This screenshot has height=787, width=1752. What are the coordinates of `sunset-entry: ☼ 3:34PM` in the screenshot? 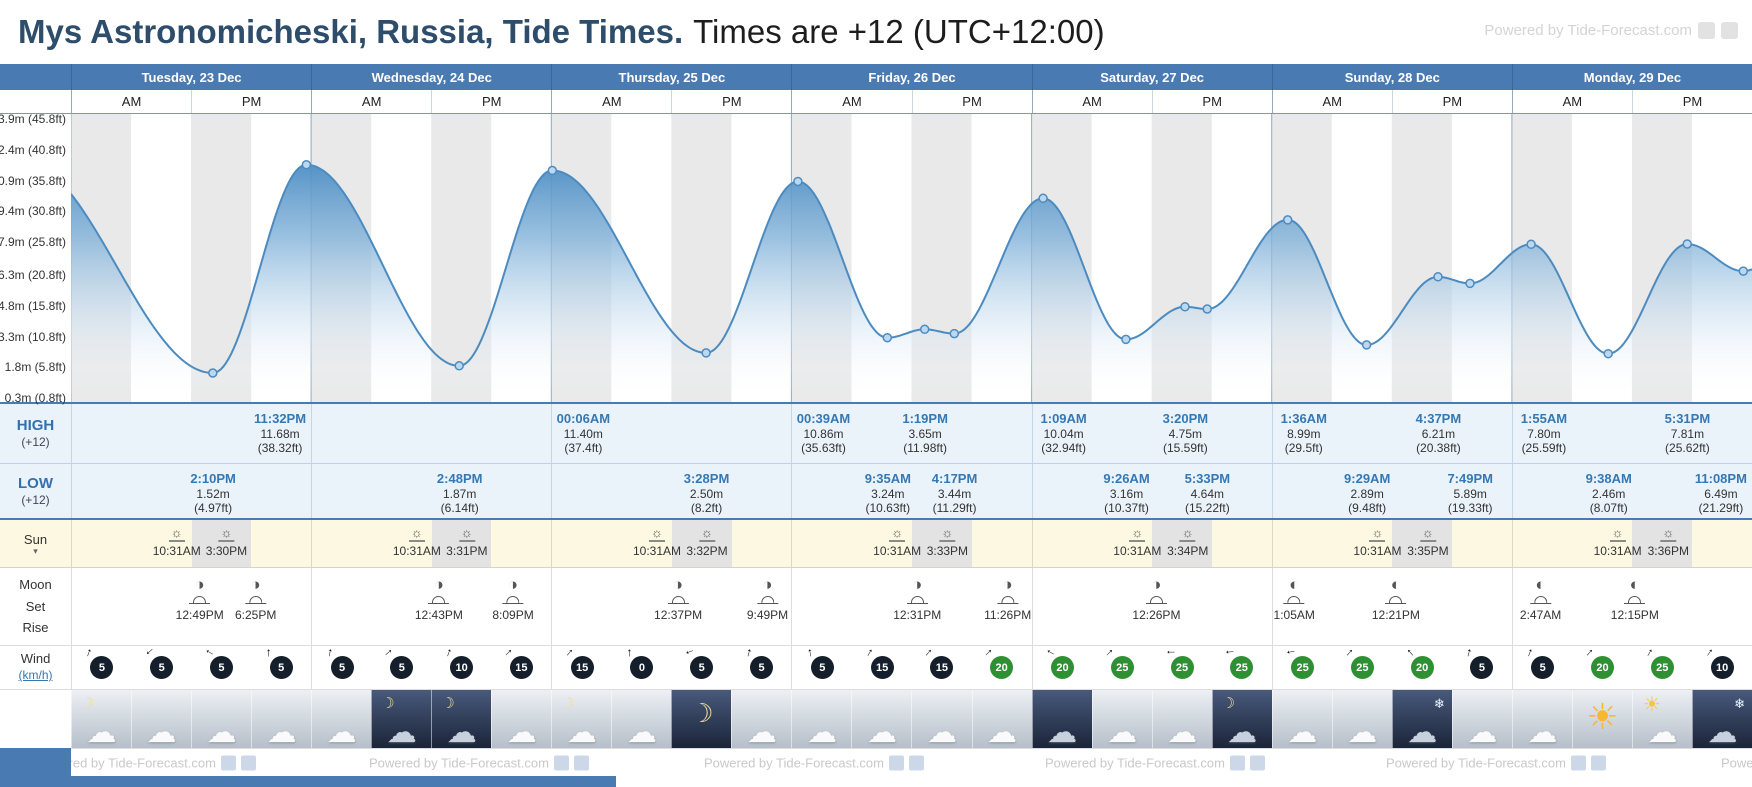 It's located at (1187, 542).